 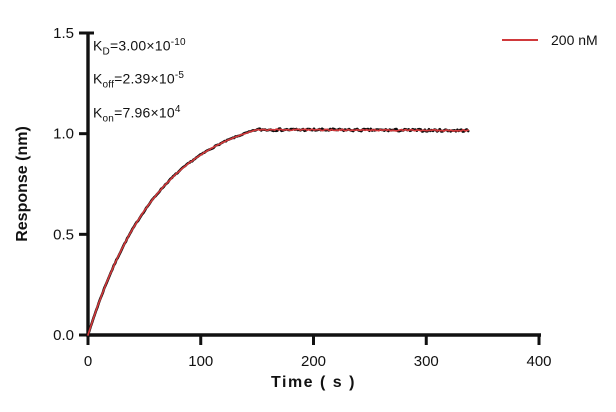 I want to click on y-tick-label: 0.5, so click(x=63, y=234).